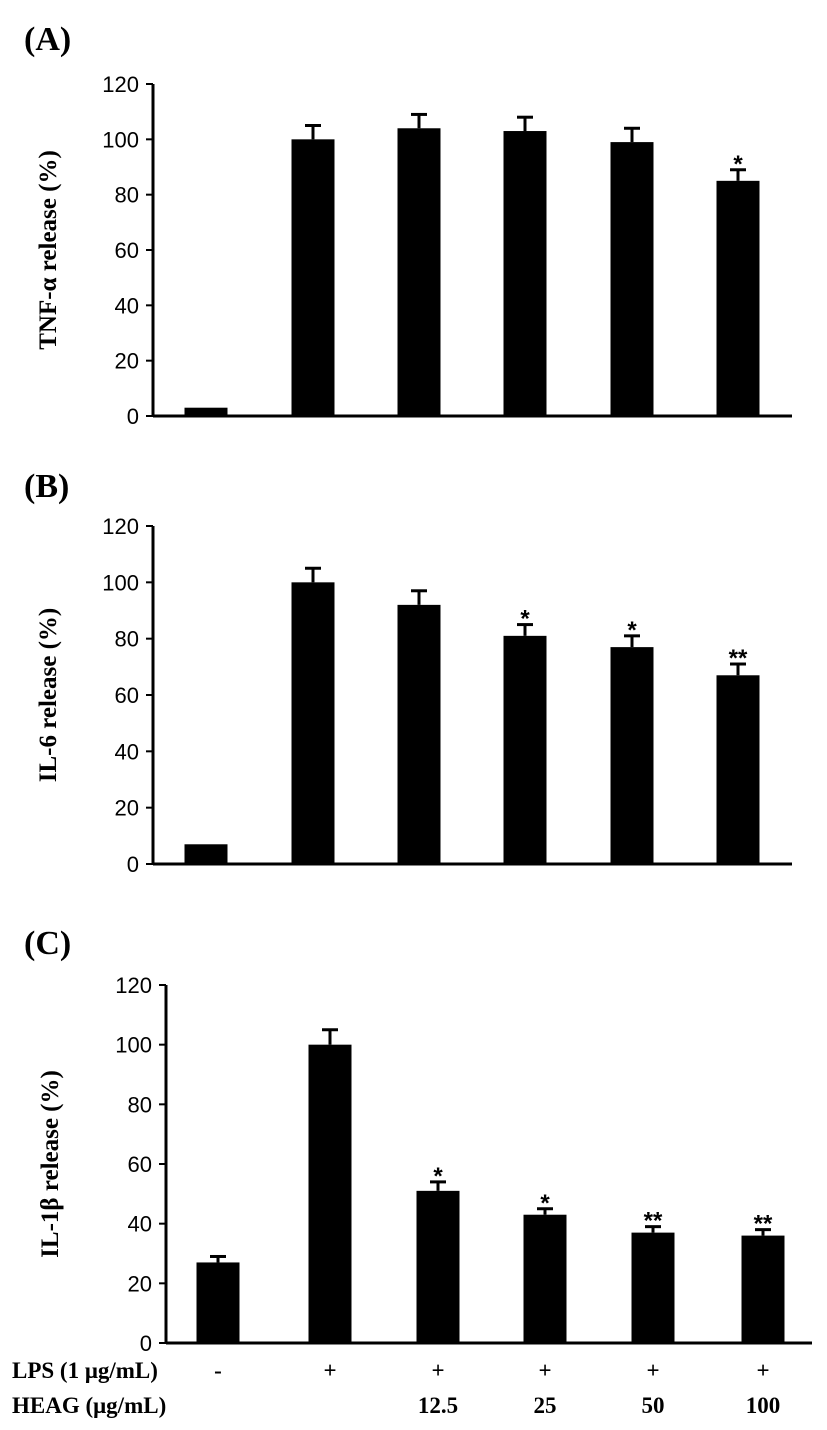 Image resolution: width=827 pixels, height=1430 pixels. I want to click on y-axis-title: IL-1β release (%), so click(50, 1164).